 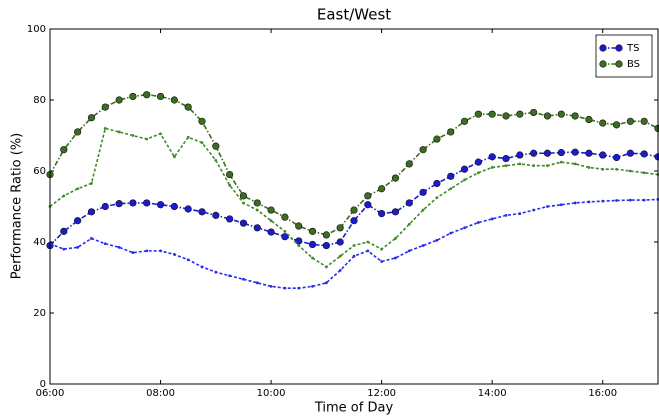 I want to click on legend-label: BS, so click(x=633, y=64).